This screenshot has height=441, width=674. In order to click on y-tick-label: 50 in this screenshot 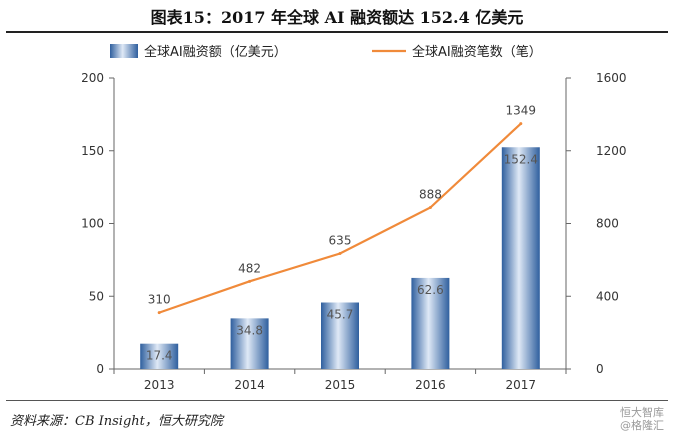, I will do `click(96, 296)`.